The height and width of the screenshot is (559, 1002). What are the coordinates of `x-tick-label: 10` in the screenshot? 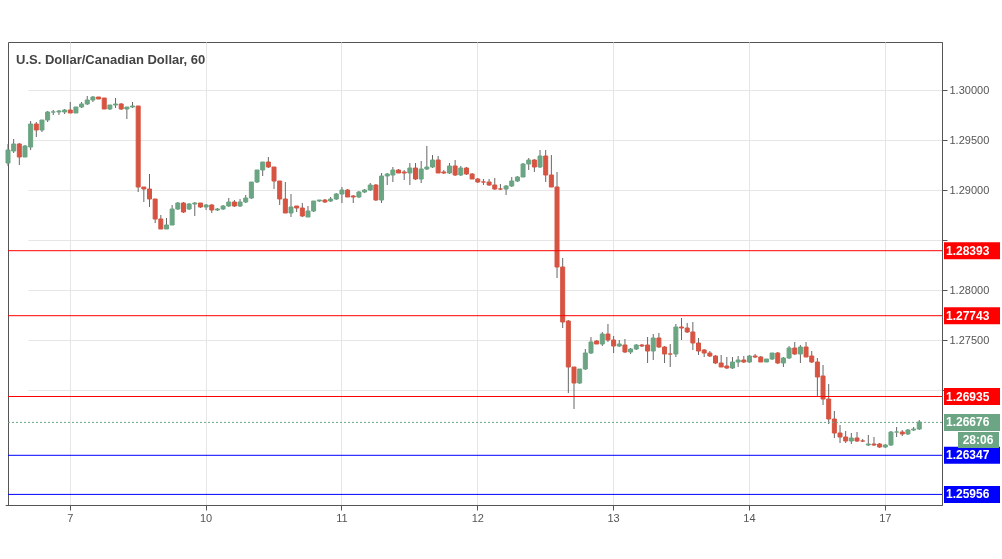 It's located at (206, 517).